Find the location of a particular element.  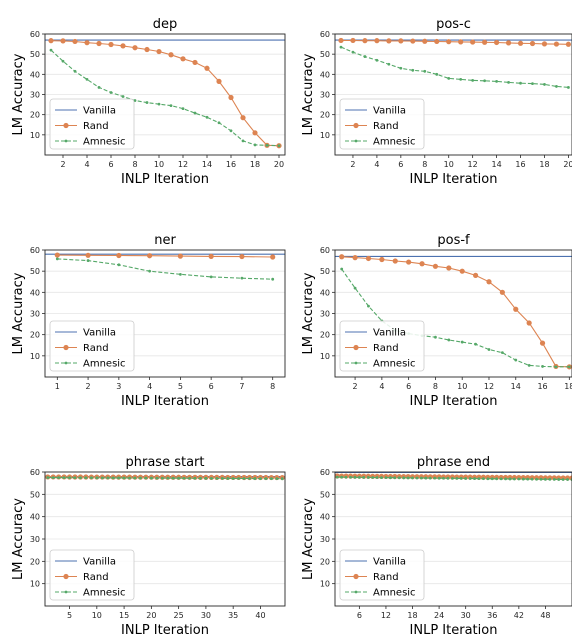

x-tick-label: 5 is located at coordinates (180, 386).